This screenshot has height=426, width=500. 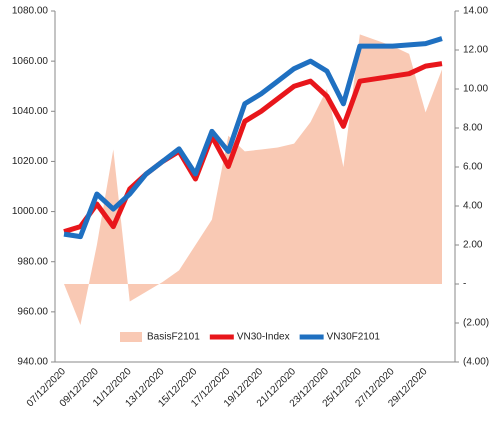 I want to click on y-tick-label: 1020.00, so click(x=30, y=161).